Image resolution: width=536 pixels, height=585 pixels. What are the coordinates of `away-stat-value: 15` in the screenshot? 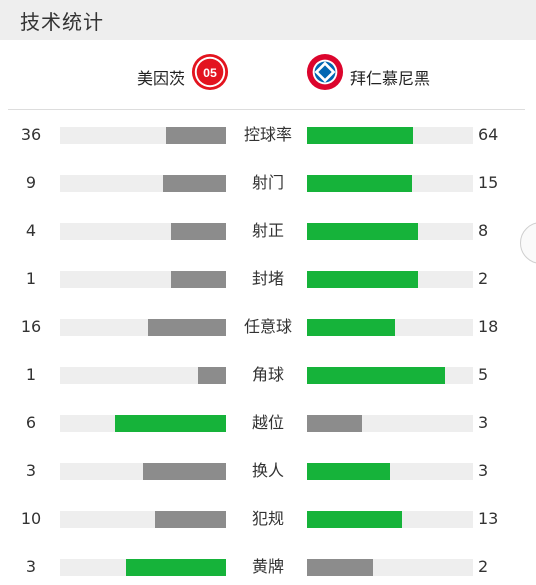 It's located at (488, 182).